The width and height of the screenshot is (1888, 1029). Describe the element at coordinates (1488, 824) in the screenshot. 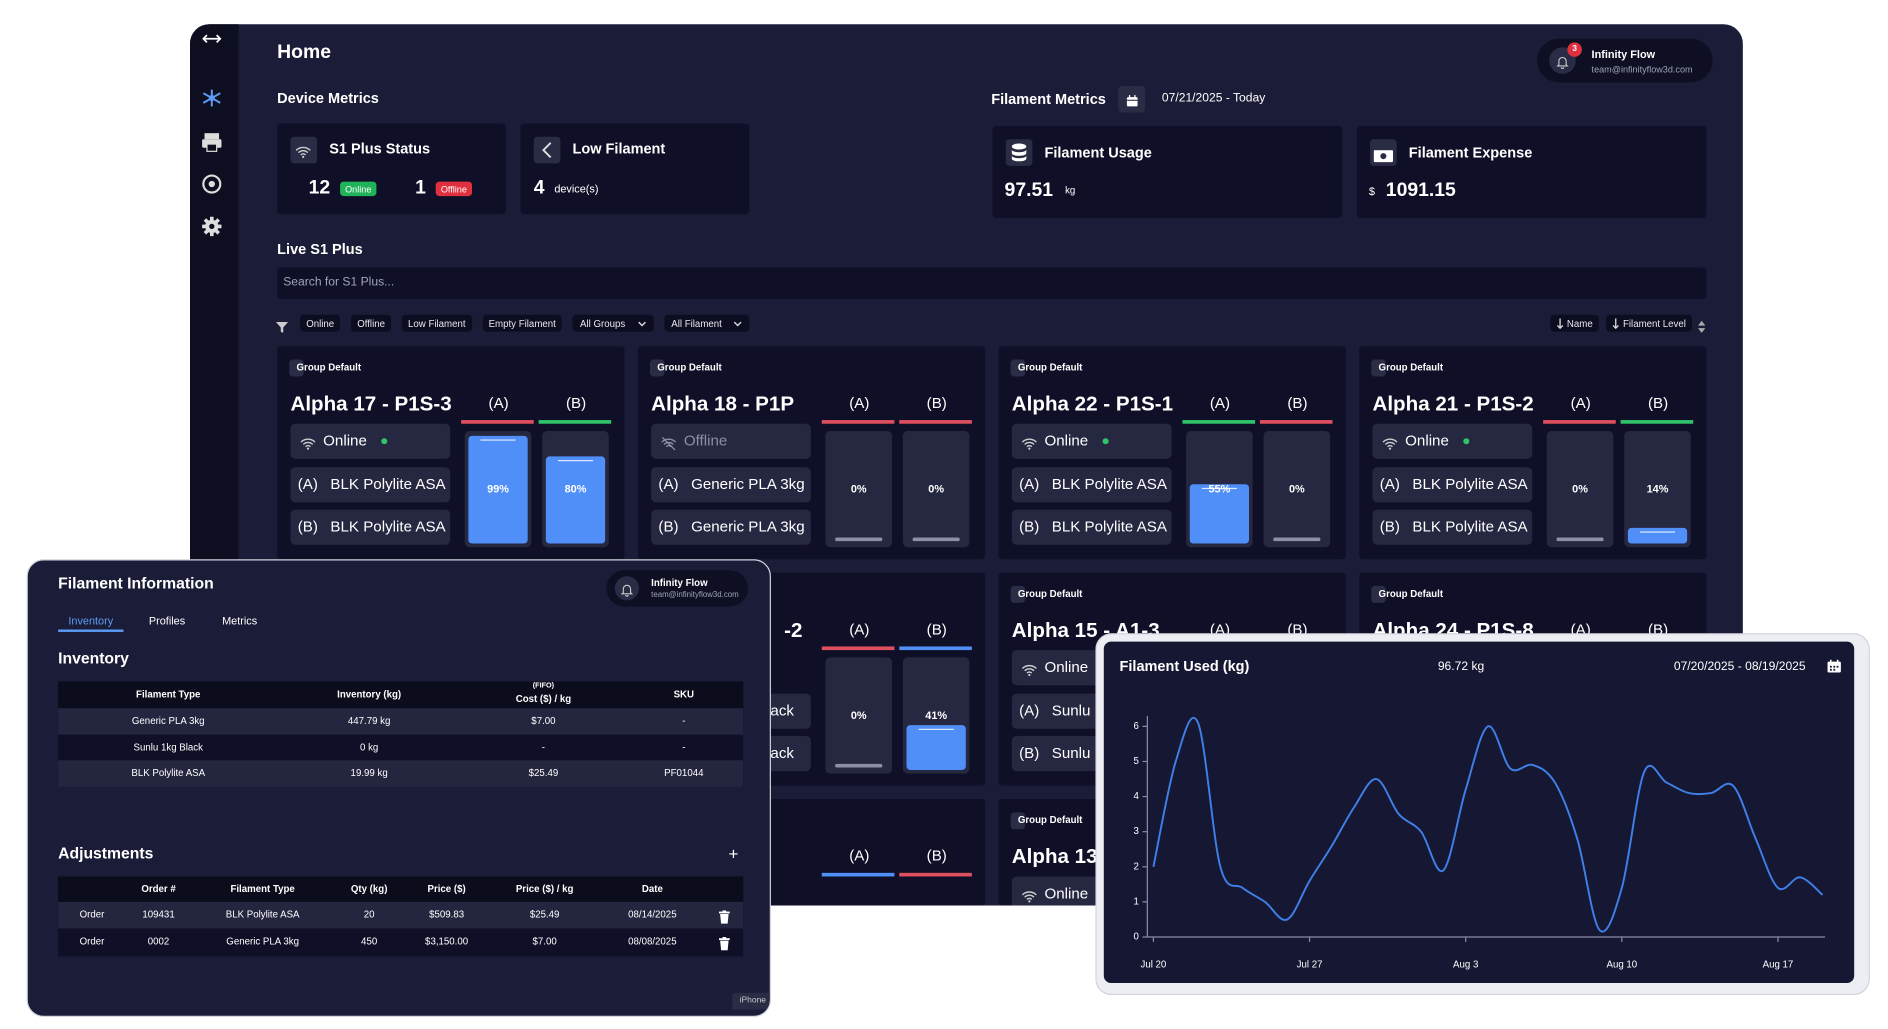

I see `usage-line` at that location.